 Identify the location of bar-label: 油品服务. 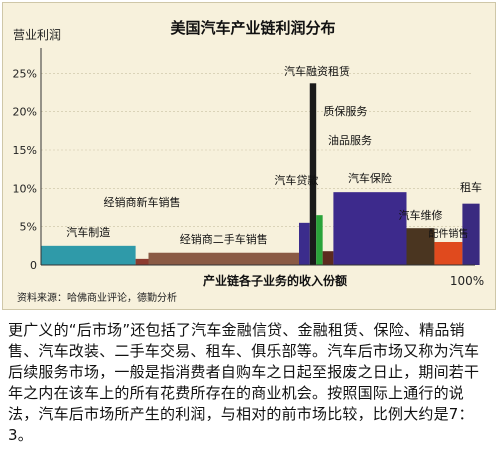
(350, 140).